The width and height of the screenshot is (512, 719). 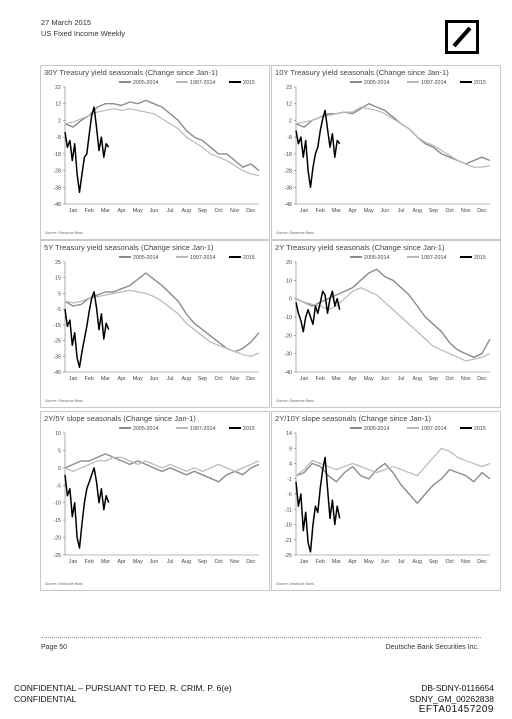 What do you see at coordinates (261, 637) in the screenshot?
I see `footer-divider` at bounding box center [261, 637].